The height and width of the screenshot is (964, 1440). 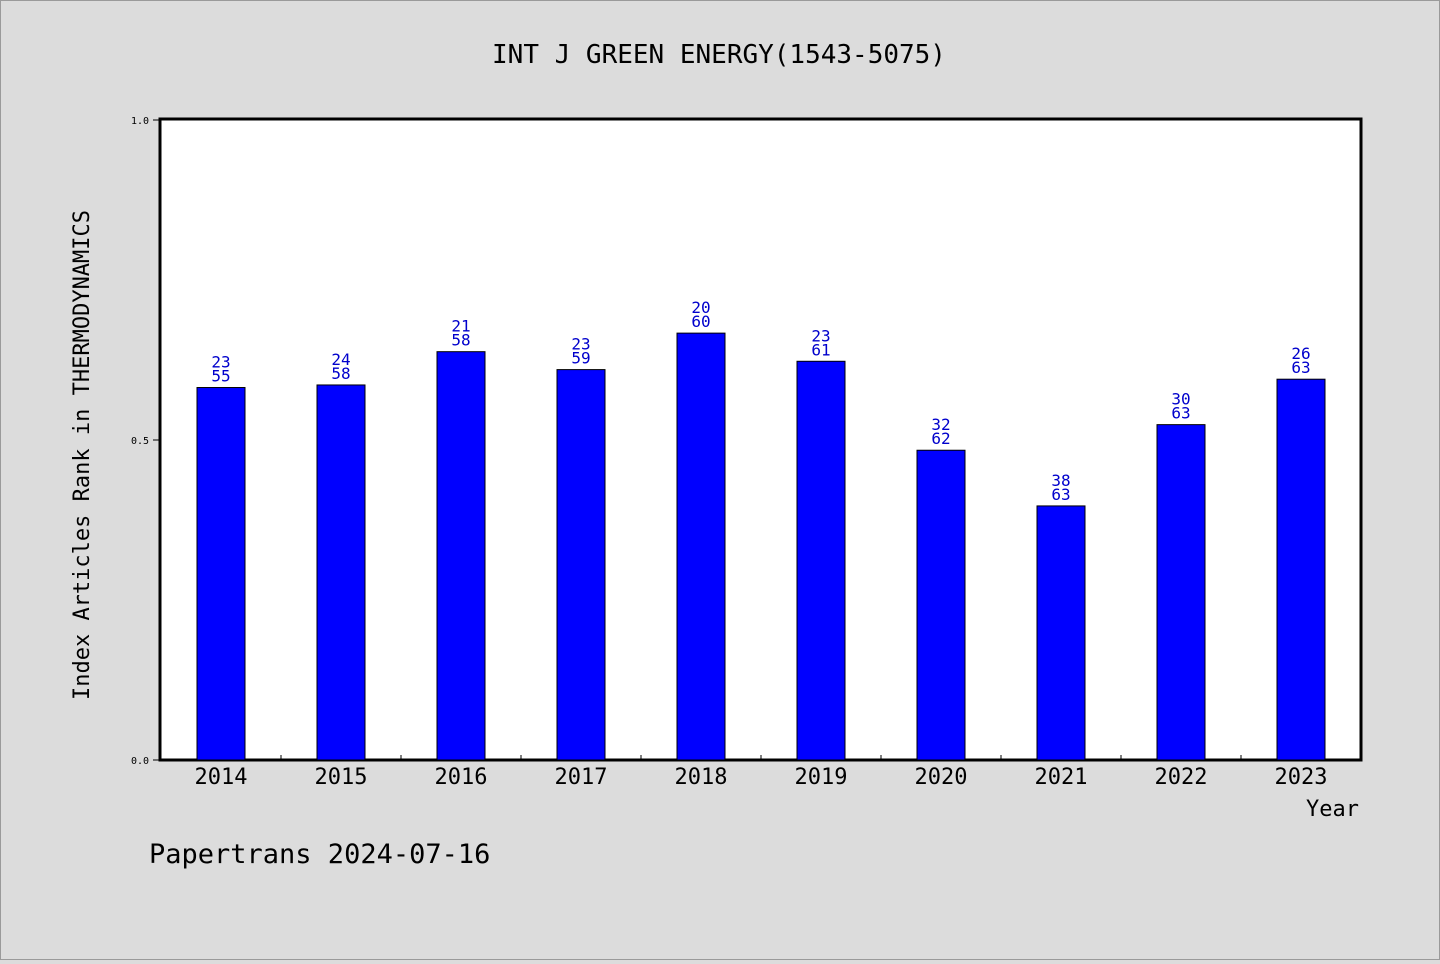 I want to click on x-tick-label-2022: 2022, so click(x=1181, y=777).